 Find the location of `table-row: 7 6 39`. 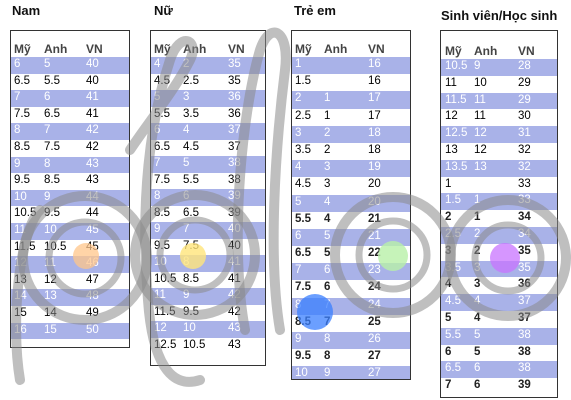

table-row: 7 6 39 is located at coordinates (499, 386).